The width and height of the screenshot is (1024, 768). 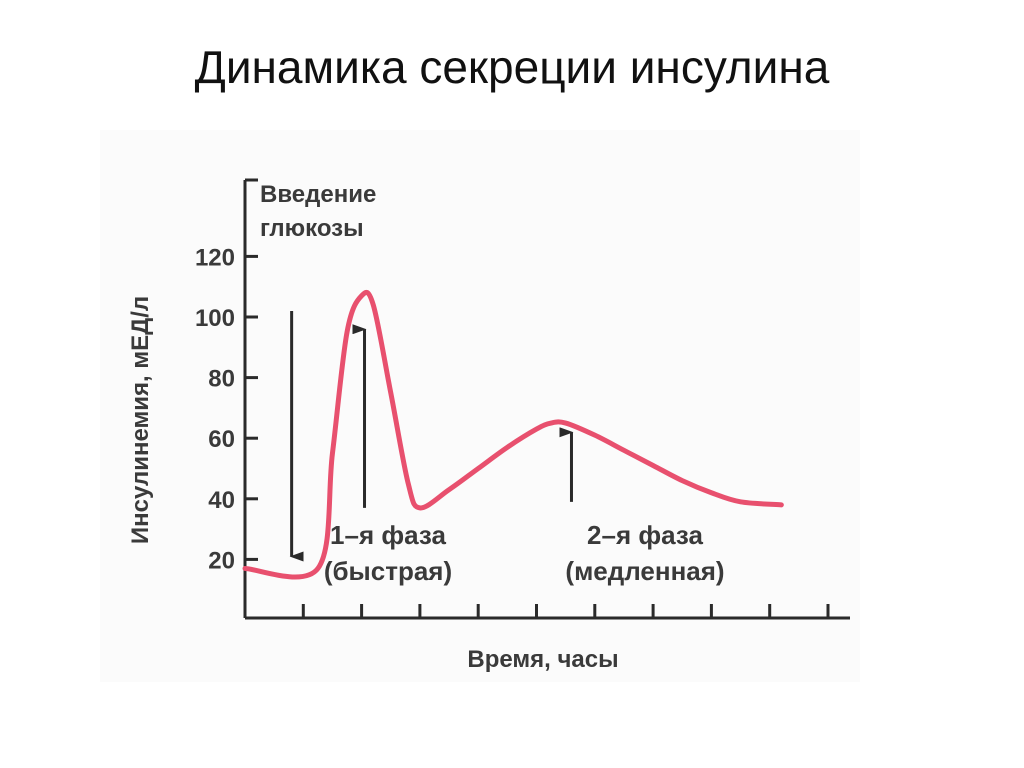 What do you see at coordinates (644, 571) in the screenshot?
I see `phase2-label-line: (медленная)` at bounding box center [644, 571].